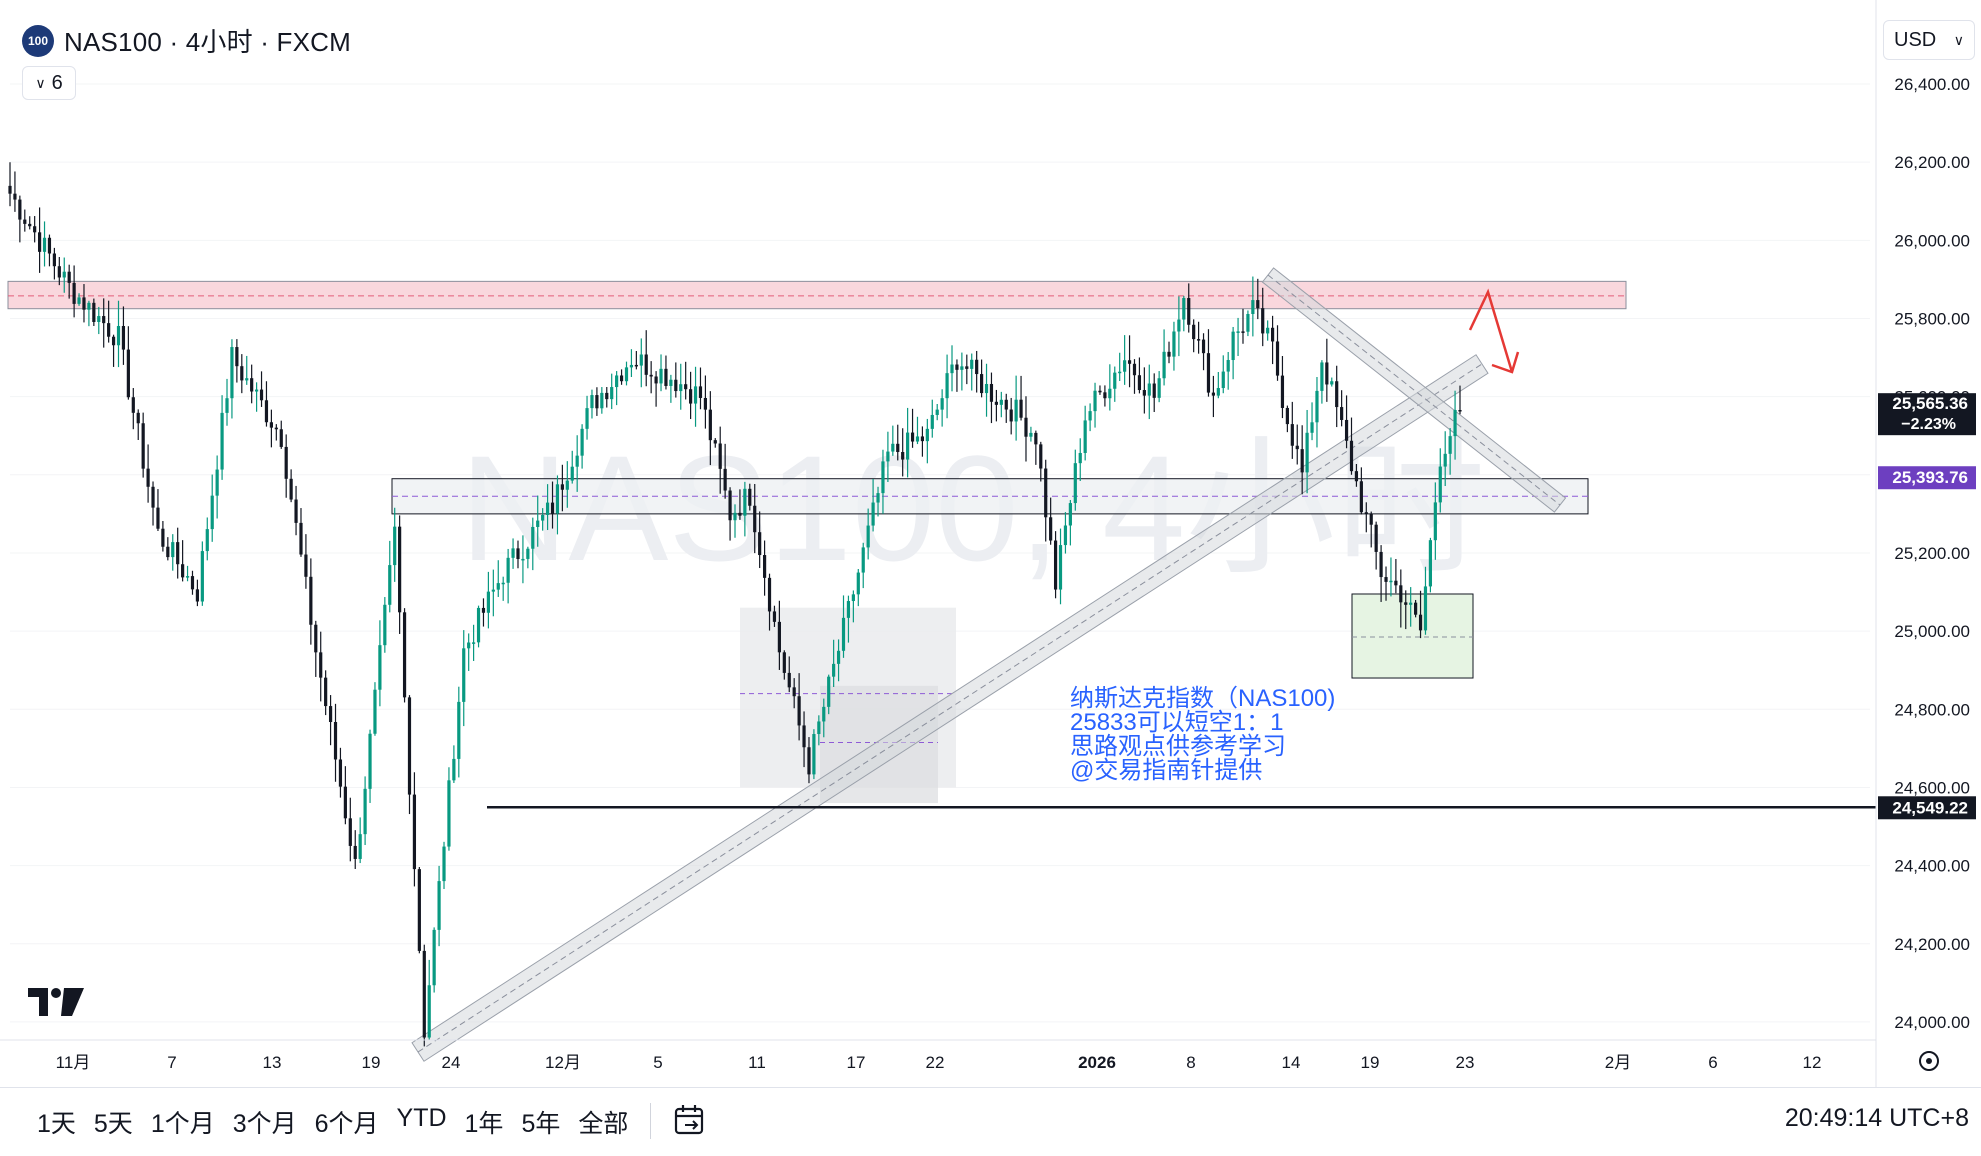  What do you see at coordinates (1097, 1062) in the screenshot?
I see `time-tick: 2026` at bounding box center [1097, 1062].